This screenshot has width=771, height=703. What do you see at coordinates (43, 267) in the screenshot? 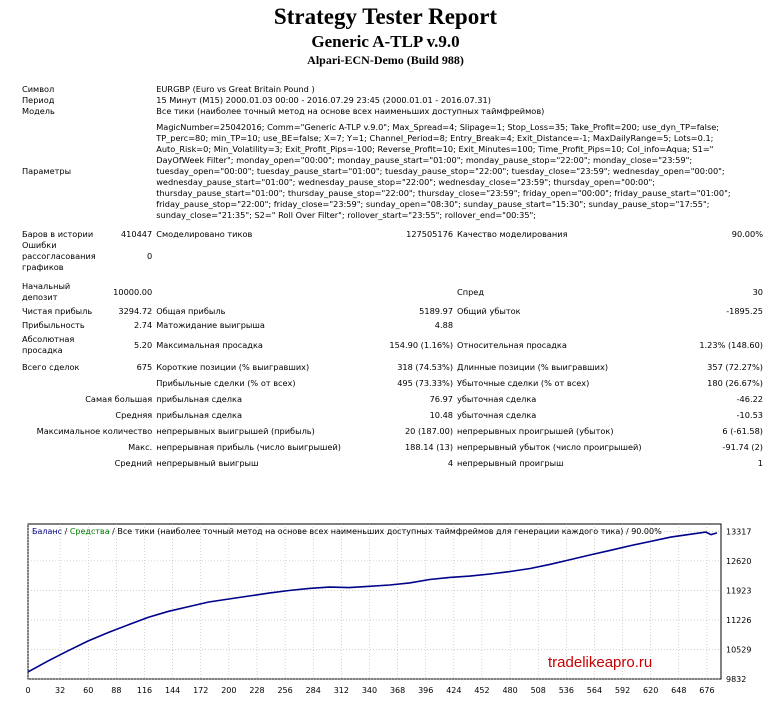
I see `errors-label-line: графиков` at bounding box center [43, 267].